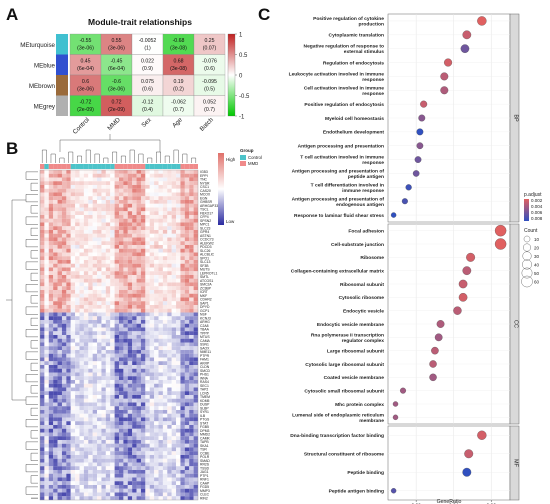  Describe the element at coordinates (205, 236) in the screenshot. I see `gene-label: ASTN1` at that location.